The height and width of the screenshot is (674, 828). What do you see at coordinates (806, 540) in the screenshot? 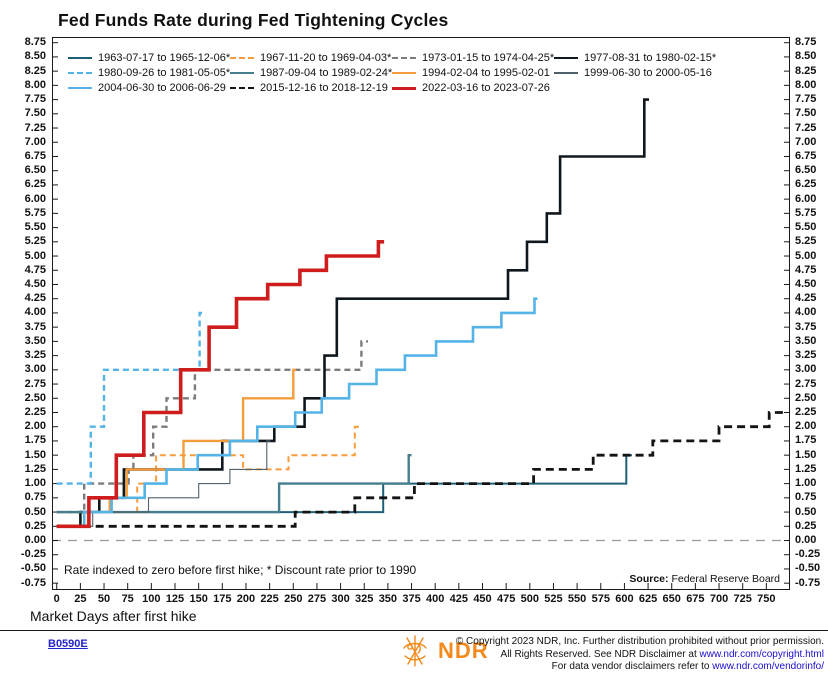
I see `y-axis-tick-label: 0.00` at bounding box center [806, 540].